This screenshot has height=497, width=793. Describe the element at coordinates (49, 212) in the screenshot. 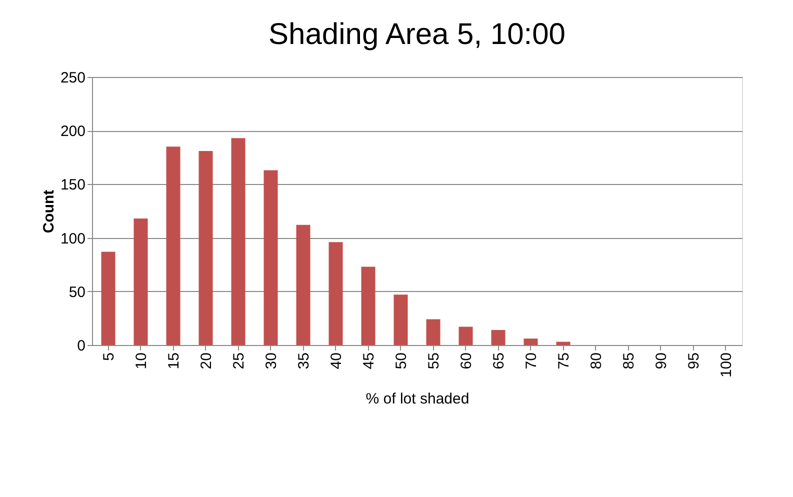

I see `y-axis-title: Count` at that location.